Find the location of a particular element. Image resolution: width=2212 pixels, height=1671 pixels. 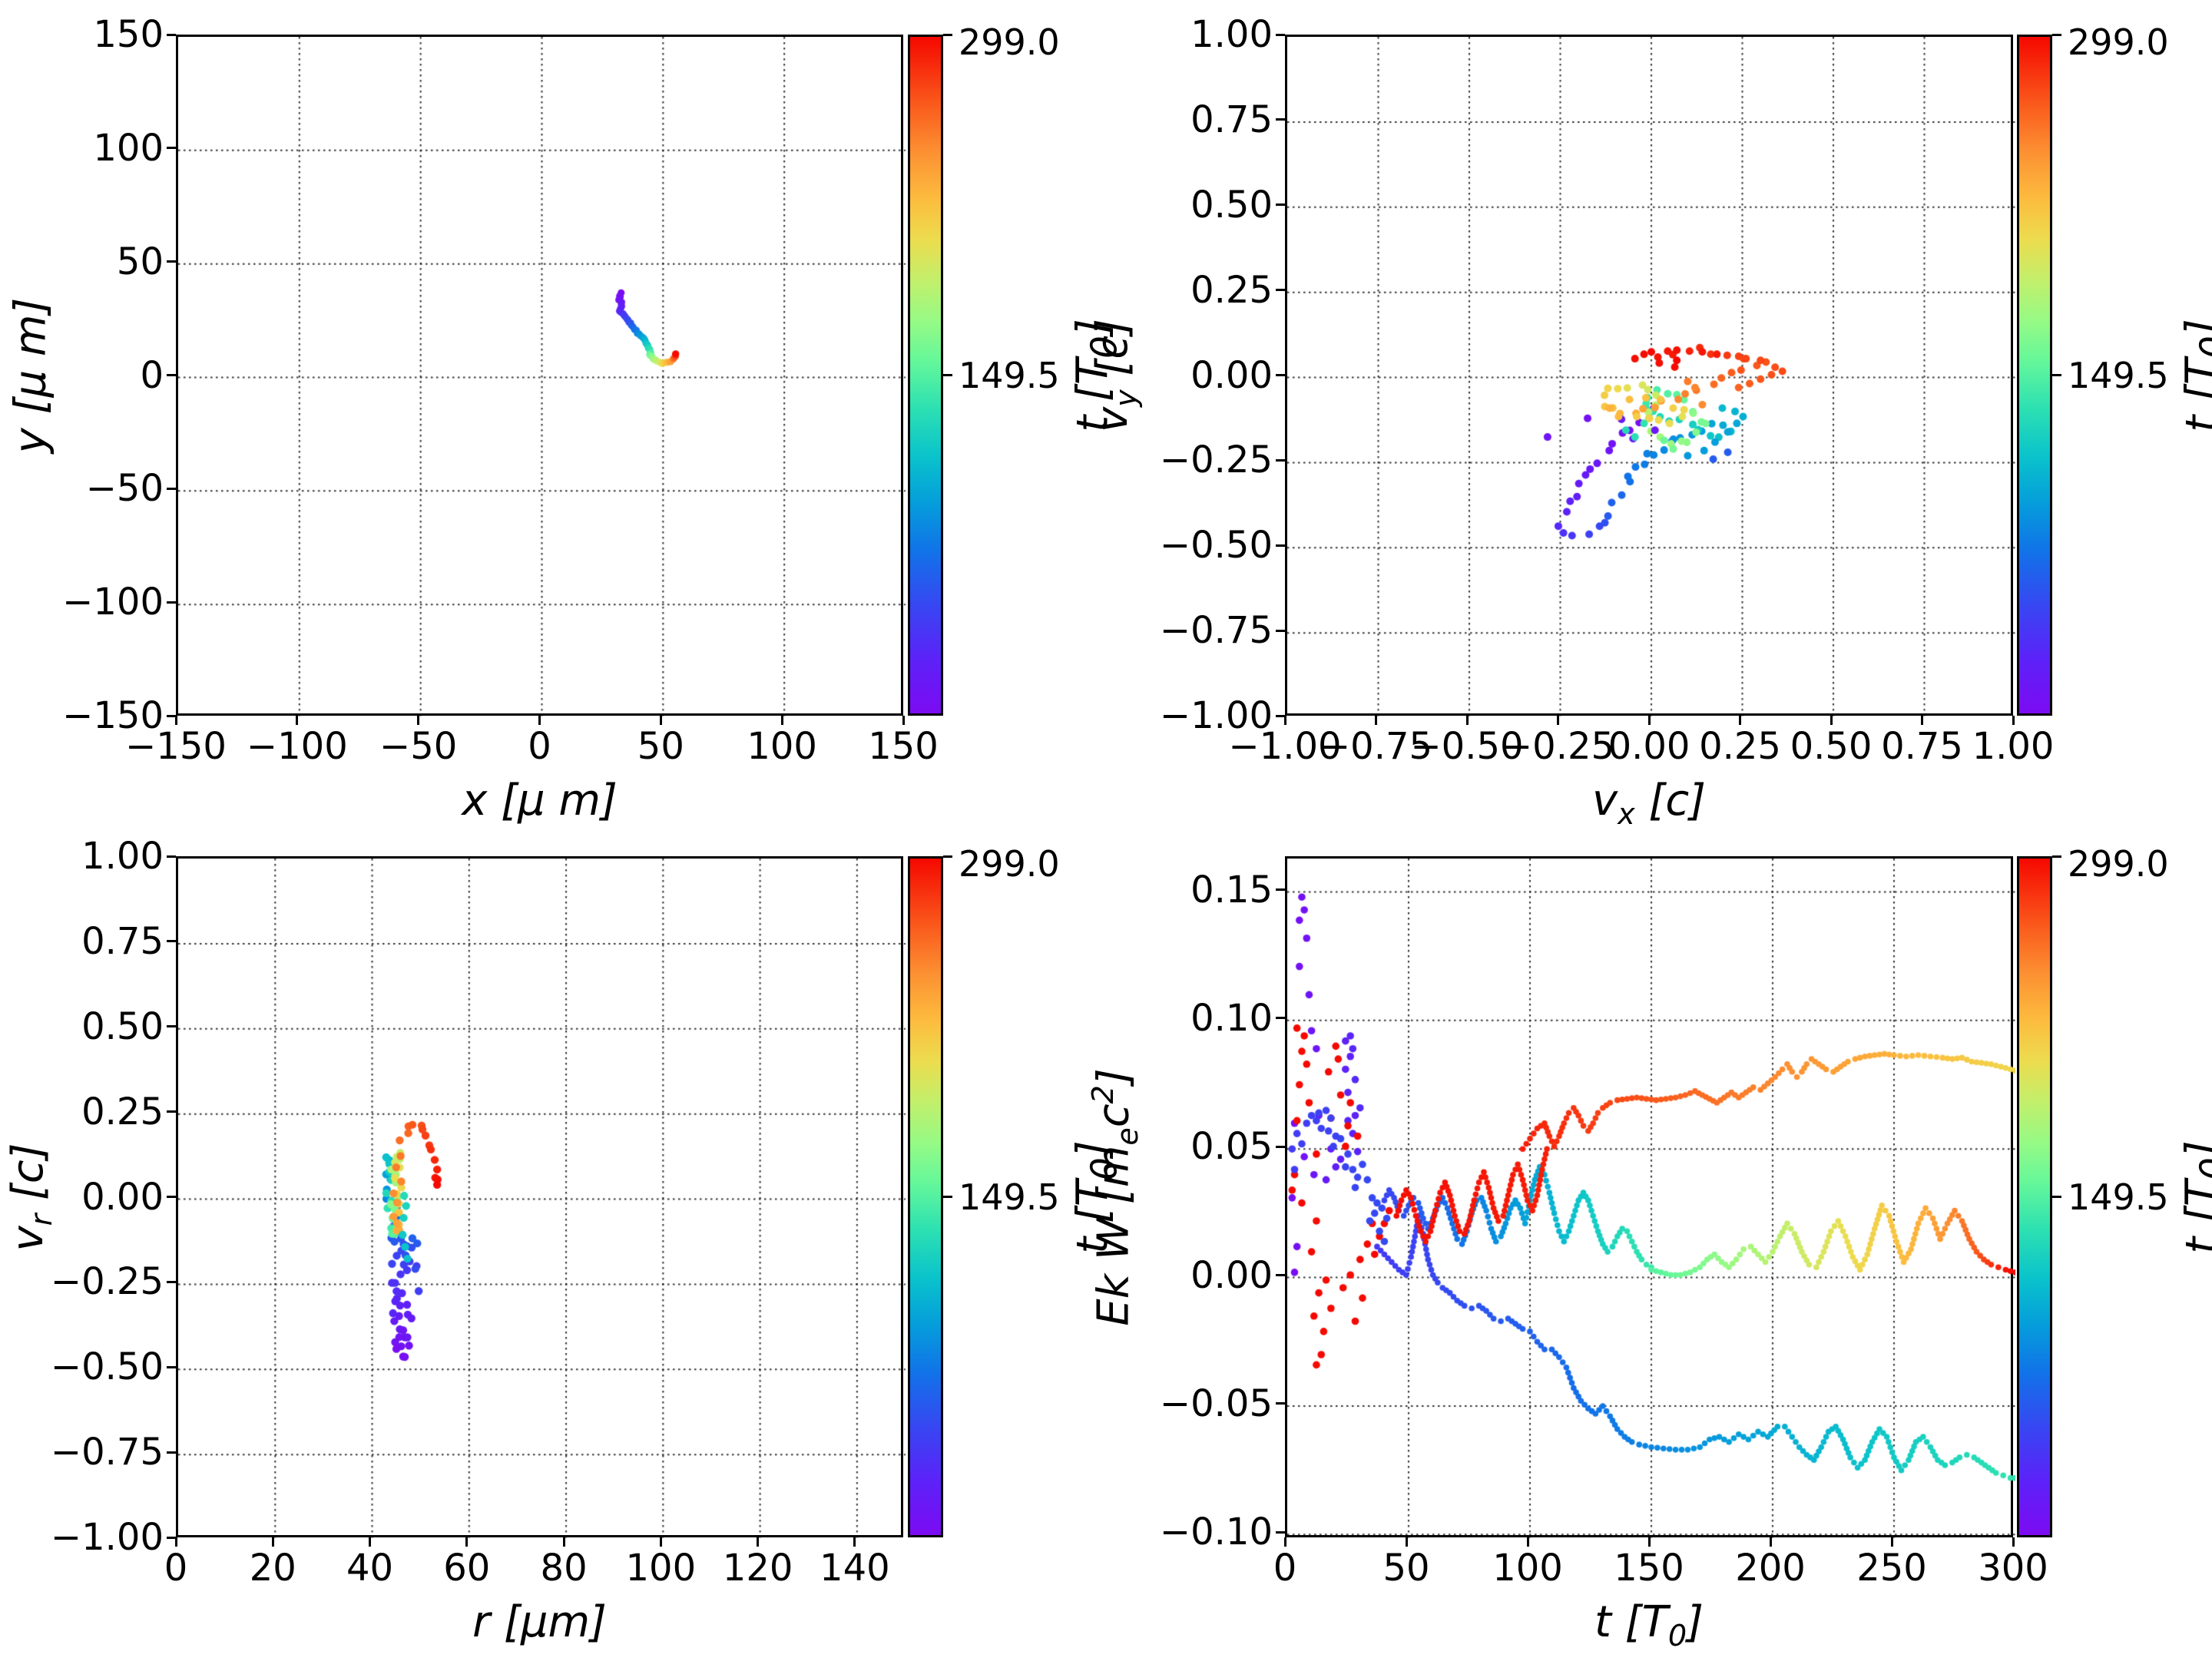

xtick-label-rvr: 60 is located at coordinates (467, 1568).